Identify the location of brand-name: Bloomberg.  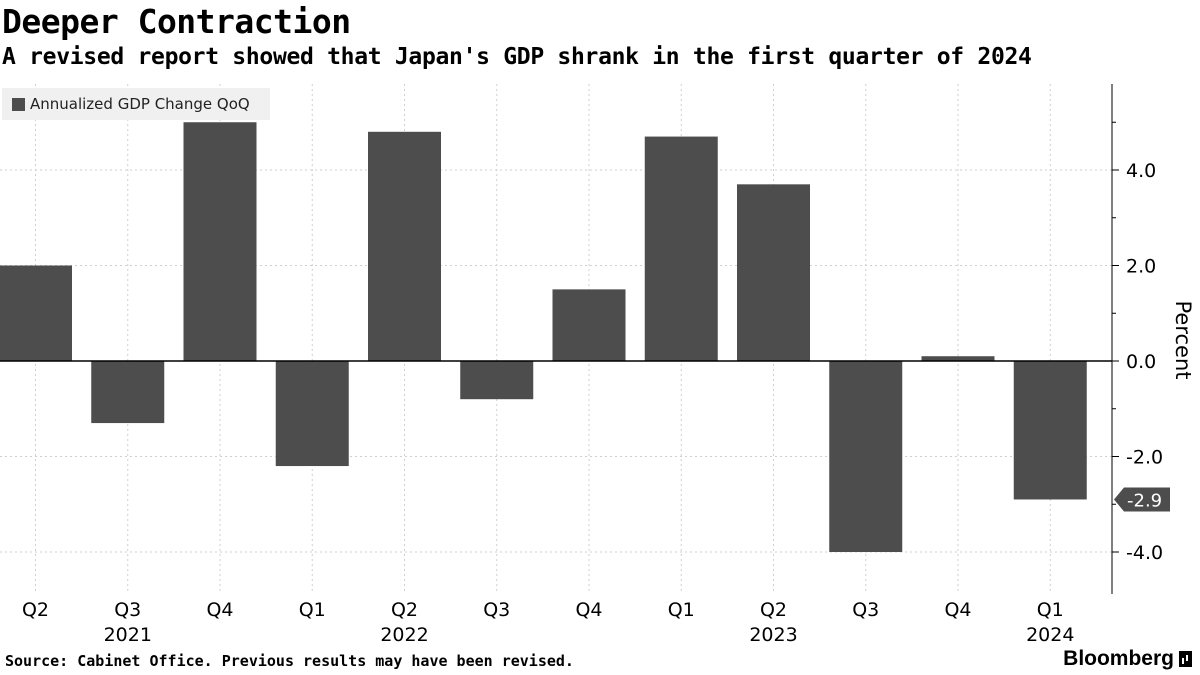
(1118, 658).